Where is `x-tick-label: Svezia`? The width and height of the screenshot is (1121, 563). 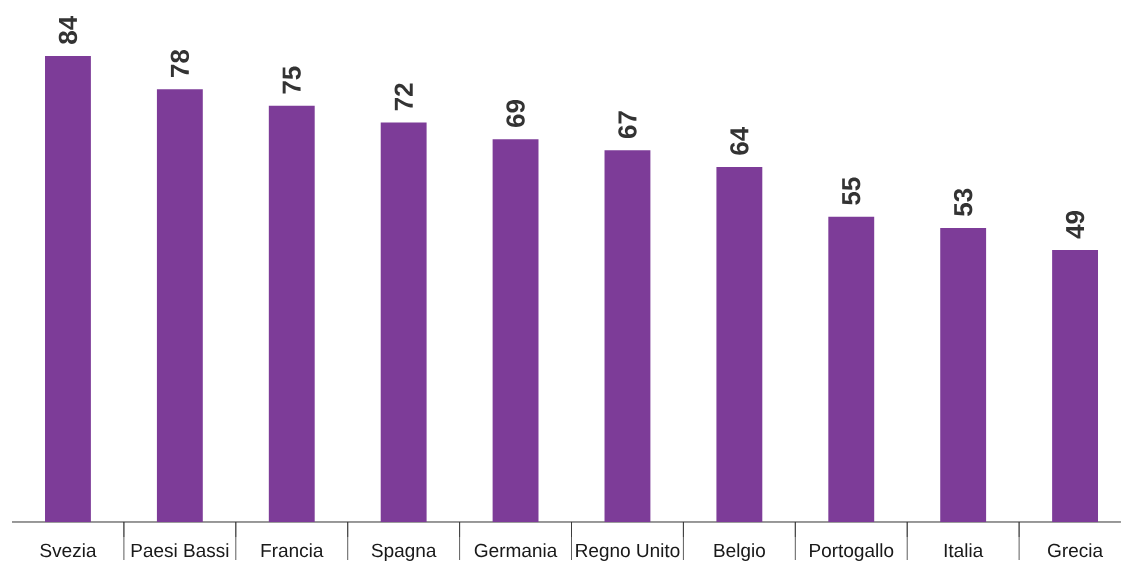 x-tick-label: Svezia is located at coordinates (68, 550).